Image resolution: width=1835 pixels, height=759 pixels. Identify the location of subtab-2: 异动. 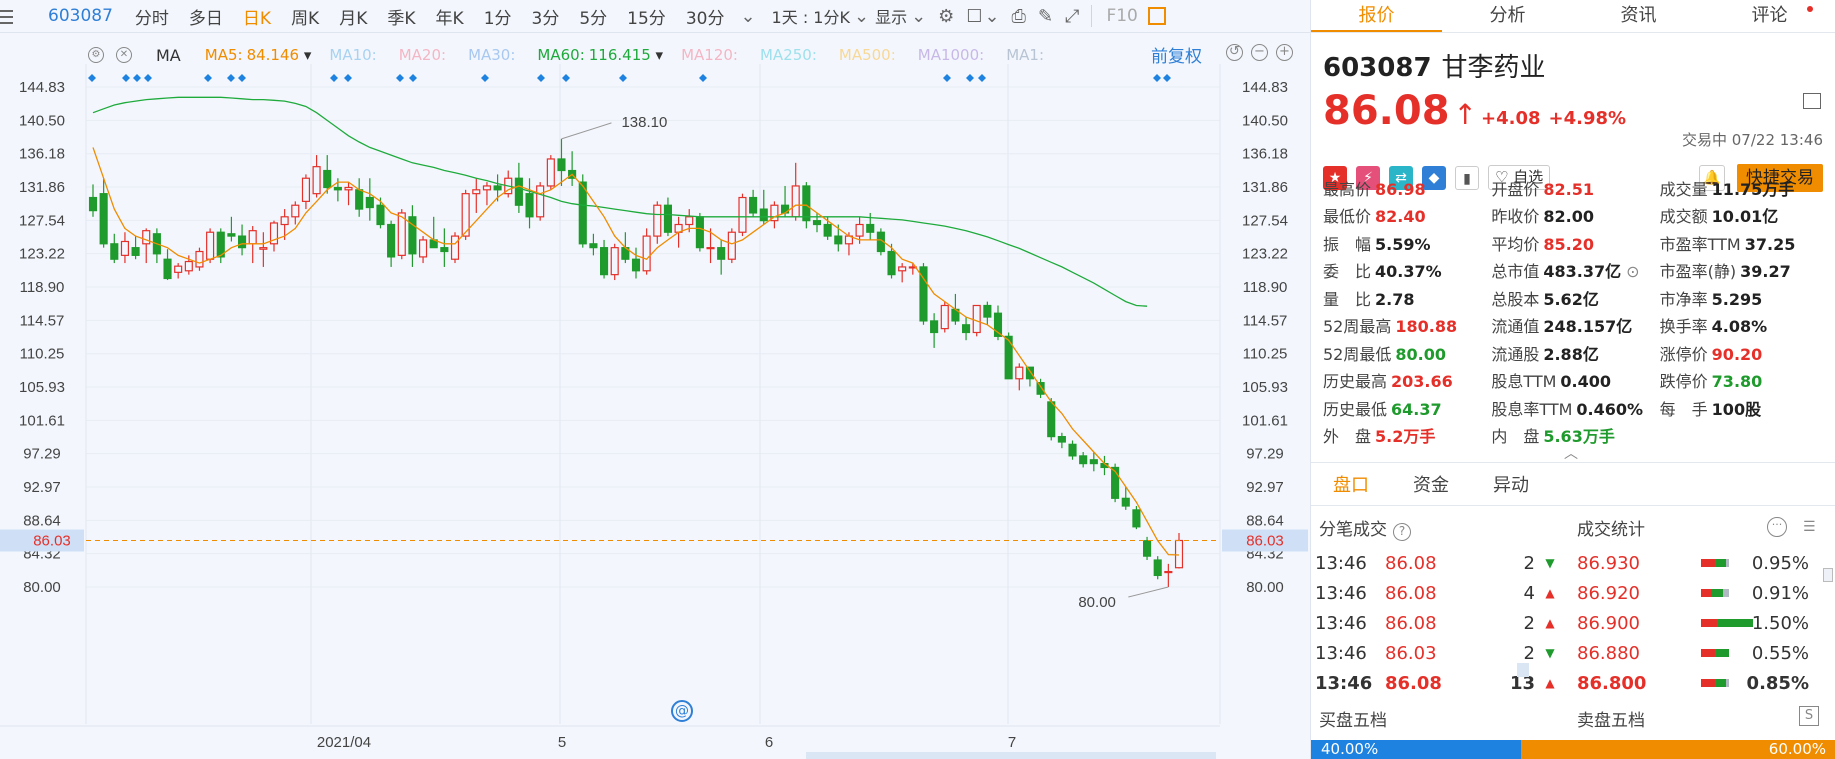
(1511, 485).